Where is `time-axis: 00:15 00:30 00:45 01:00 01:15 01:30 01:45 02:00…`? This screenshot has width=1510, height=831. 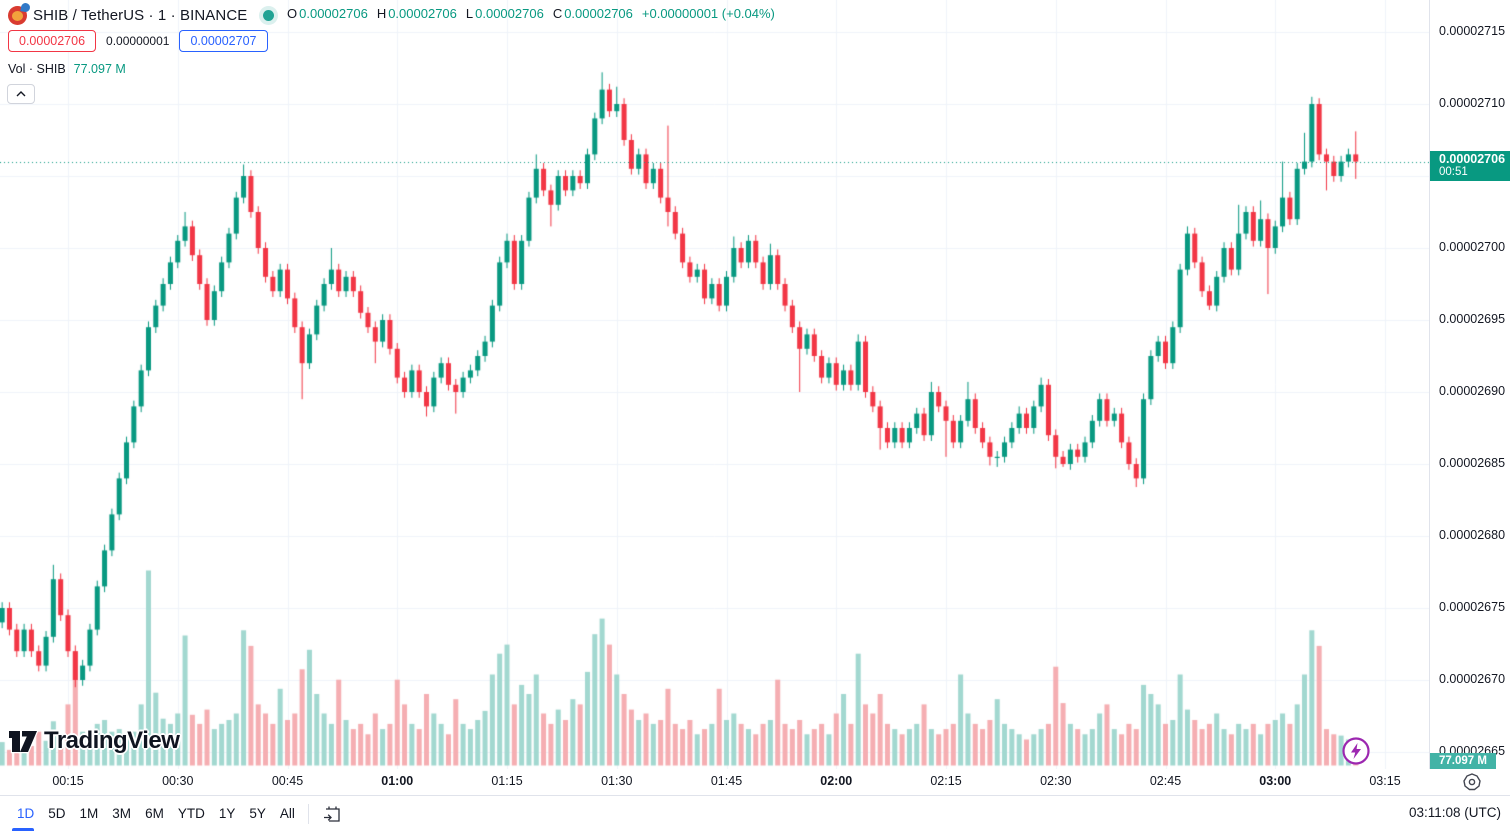
time-axis: 00:15 00:30 00:45 01:00 01:15 01:30 01:45 02:00… is located at coordinates (714, 782).